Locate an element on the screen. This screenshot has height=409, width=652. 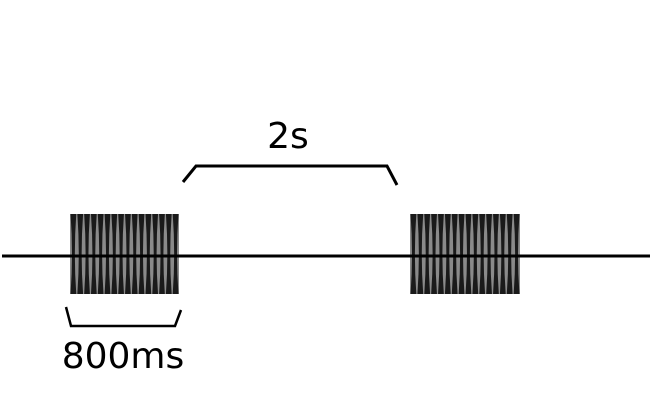
duration-label: 800ms is located at coordinates (123, 356).